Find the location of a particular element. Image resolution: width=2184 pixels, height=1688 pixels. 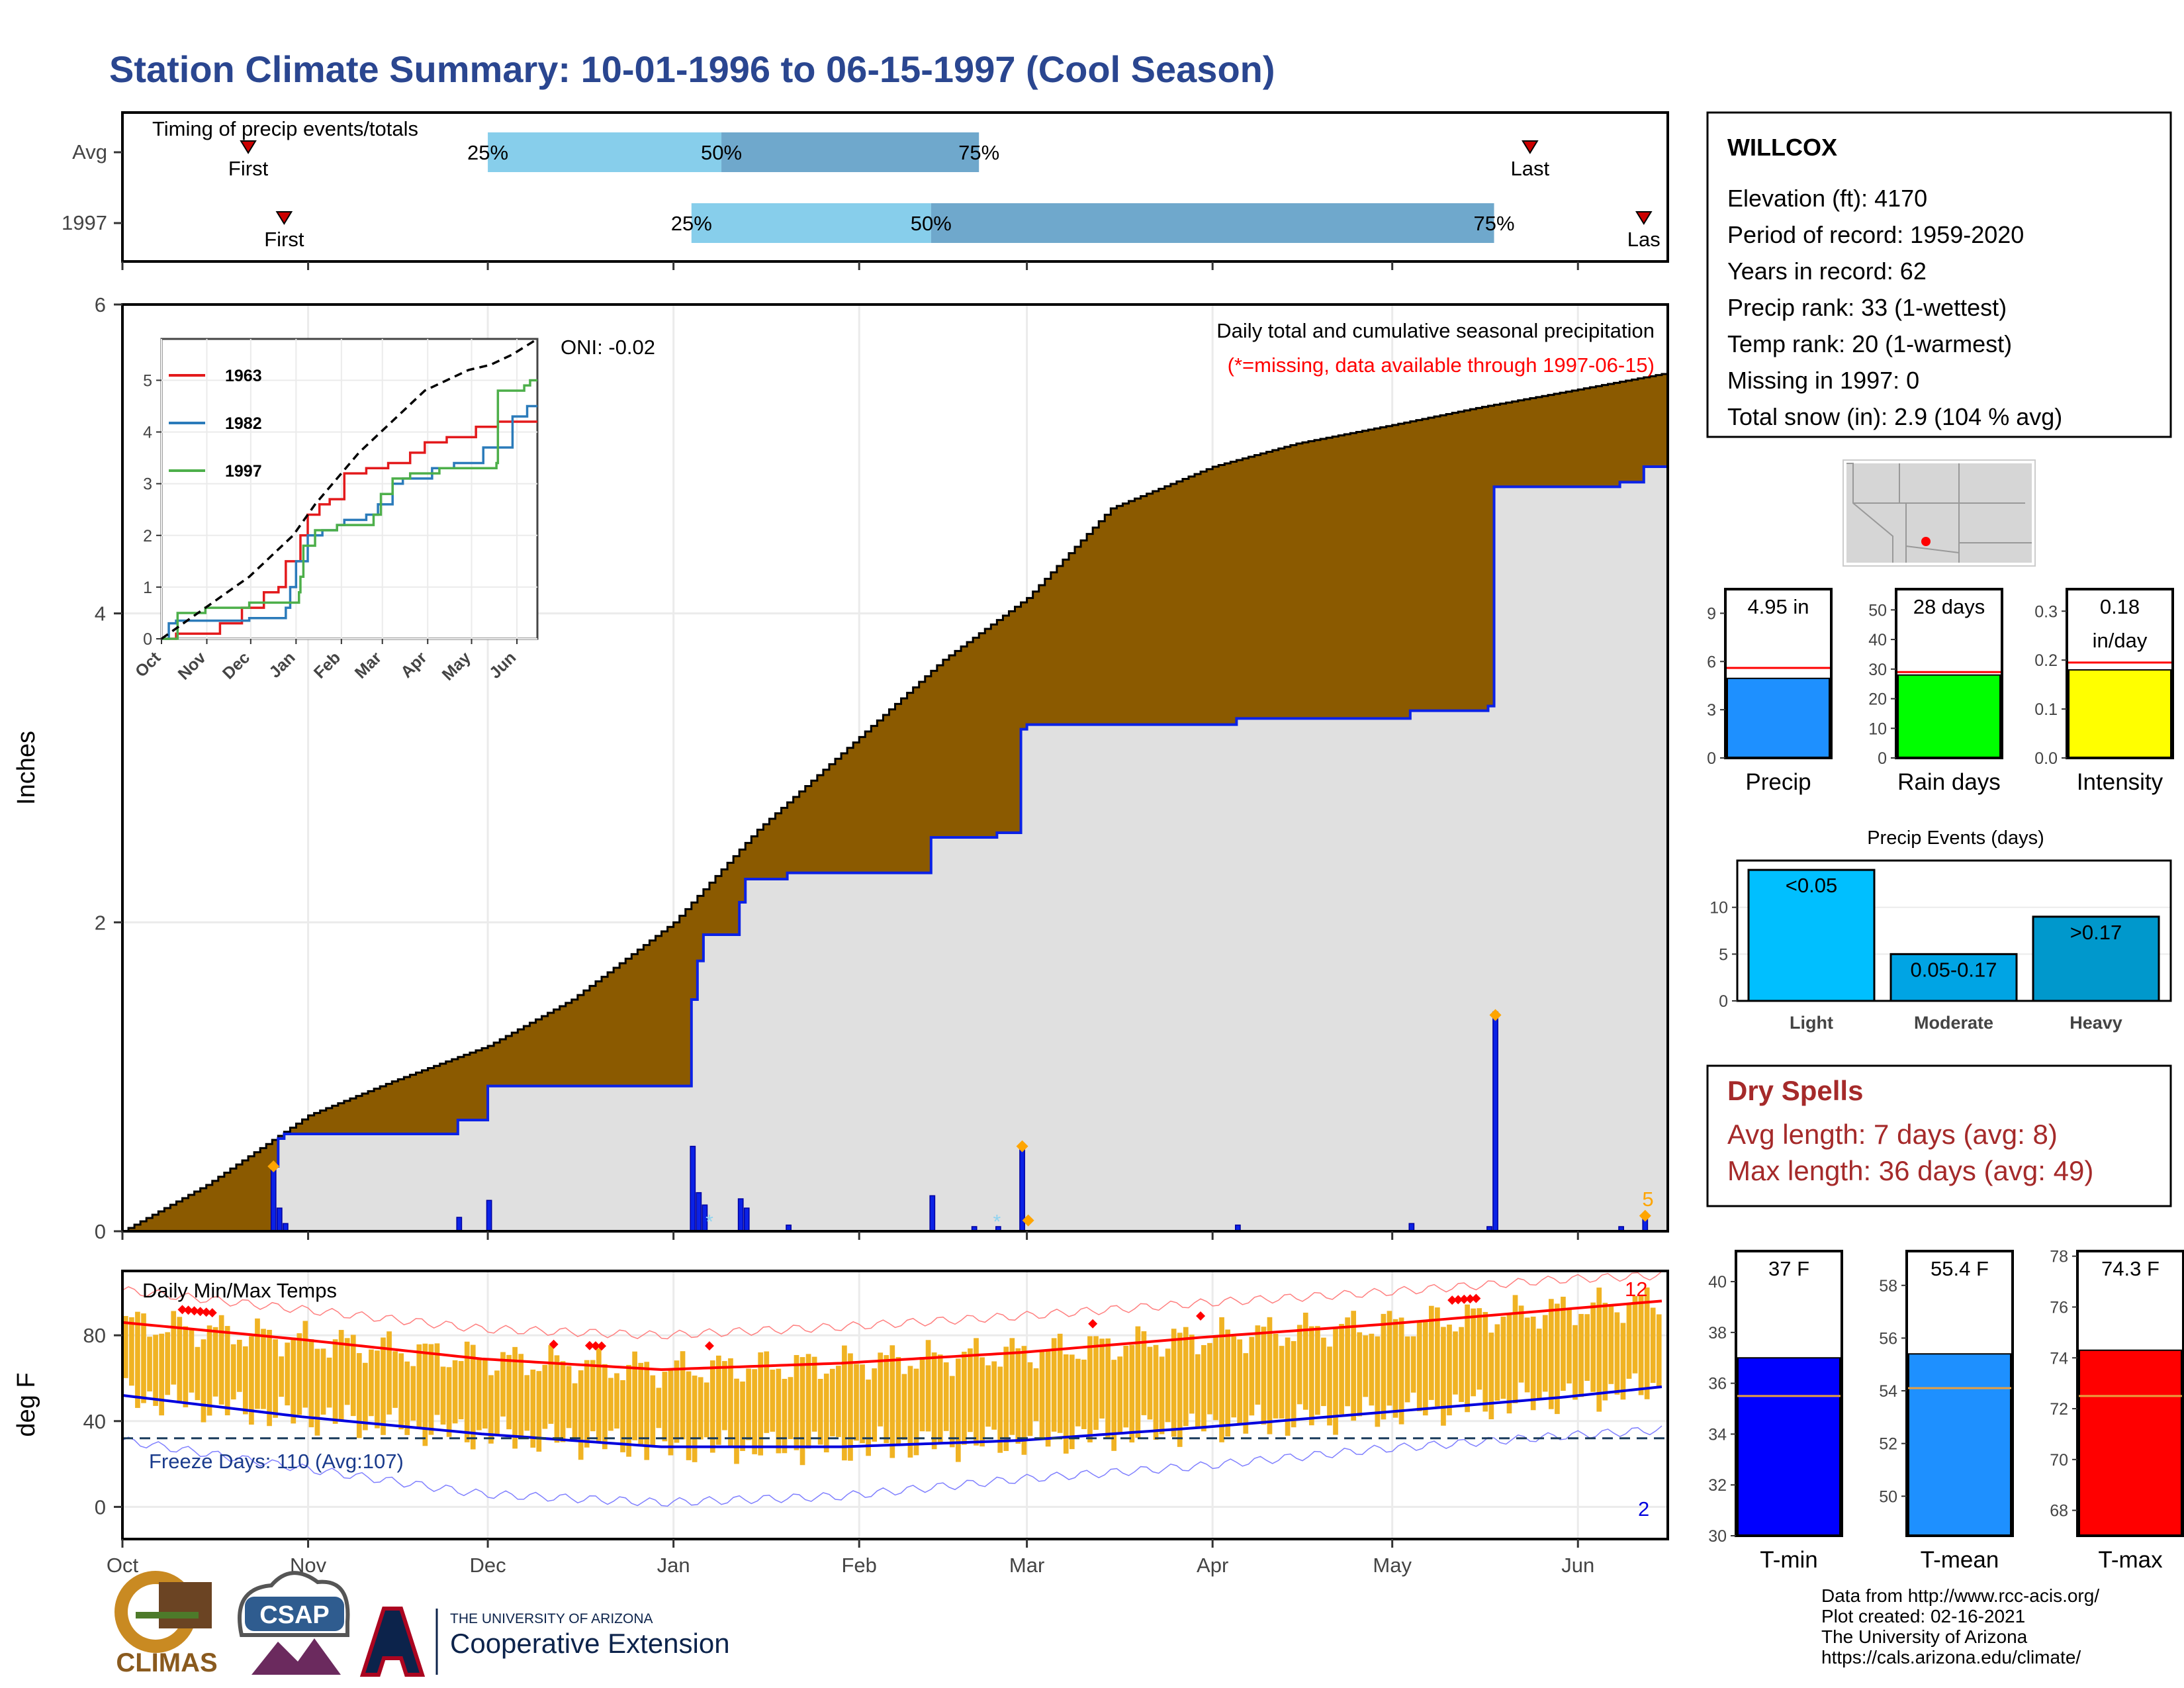

timing-label-25: 25% is located at coordinates (691, 223).